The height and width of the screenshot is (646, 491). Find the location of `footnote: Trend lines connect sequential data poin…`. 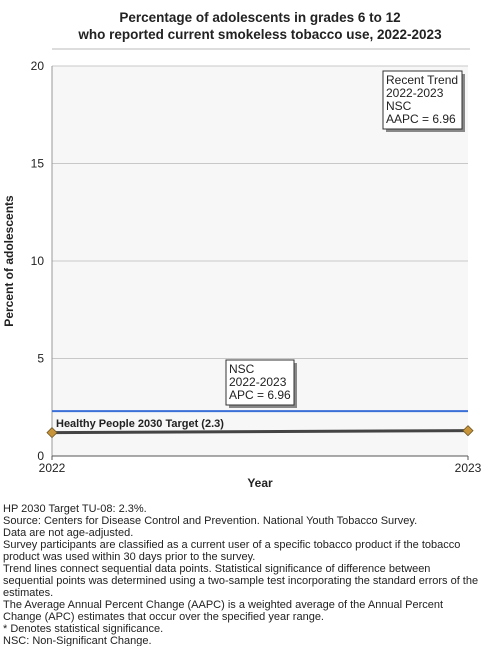

footnote: Trend lines connect sequential data poin… is located at coordinates (216, 569).